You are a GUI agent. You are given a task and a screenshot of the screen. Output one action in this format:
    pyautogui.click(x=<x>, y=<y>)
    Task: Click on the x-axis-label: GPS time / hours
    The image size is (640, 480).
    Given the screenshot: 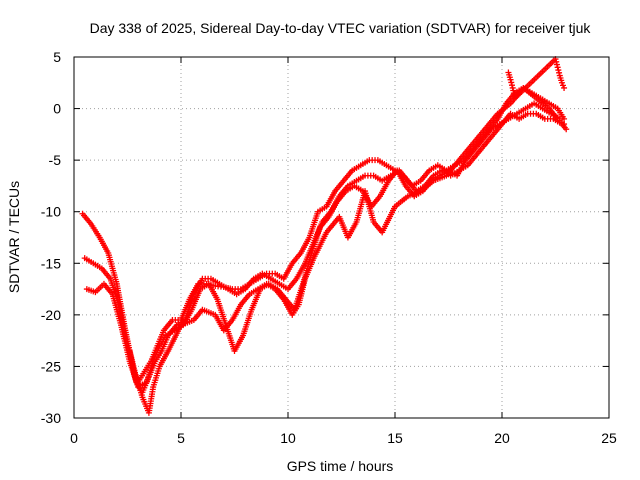 What is the action you would take?
    pyautogui.click(x=340, y=466)
    